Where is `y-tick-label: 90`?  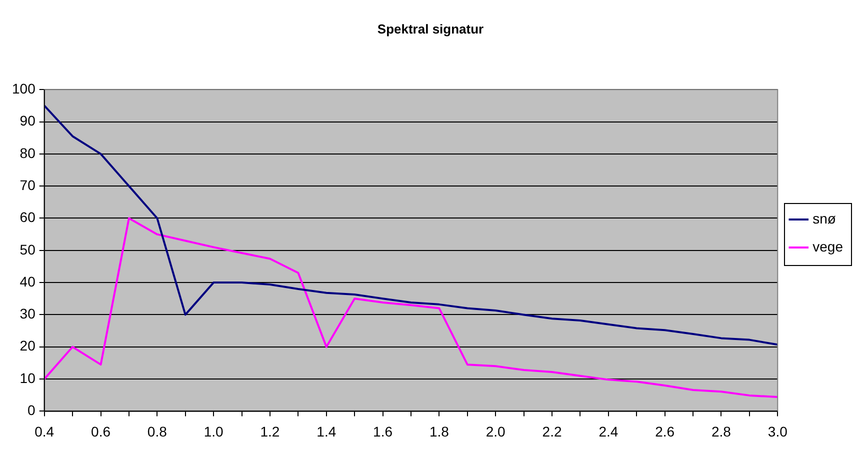
y-tick-label: 90 is located at coordinates (28, 120).